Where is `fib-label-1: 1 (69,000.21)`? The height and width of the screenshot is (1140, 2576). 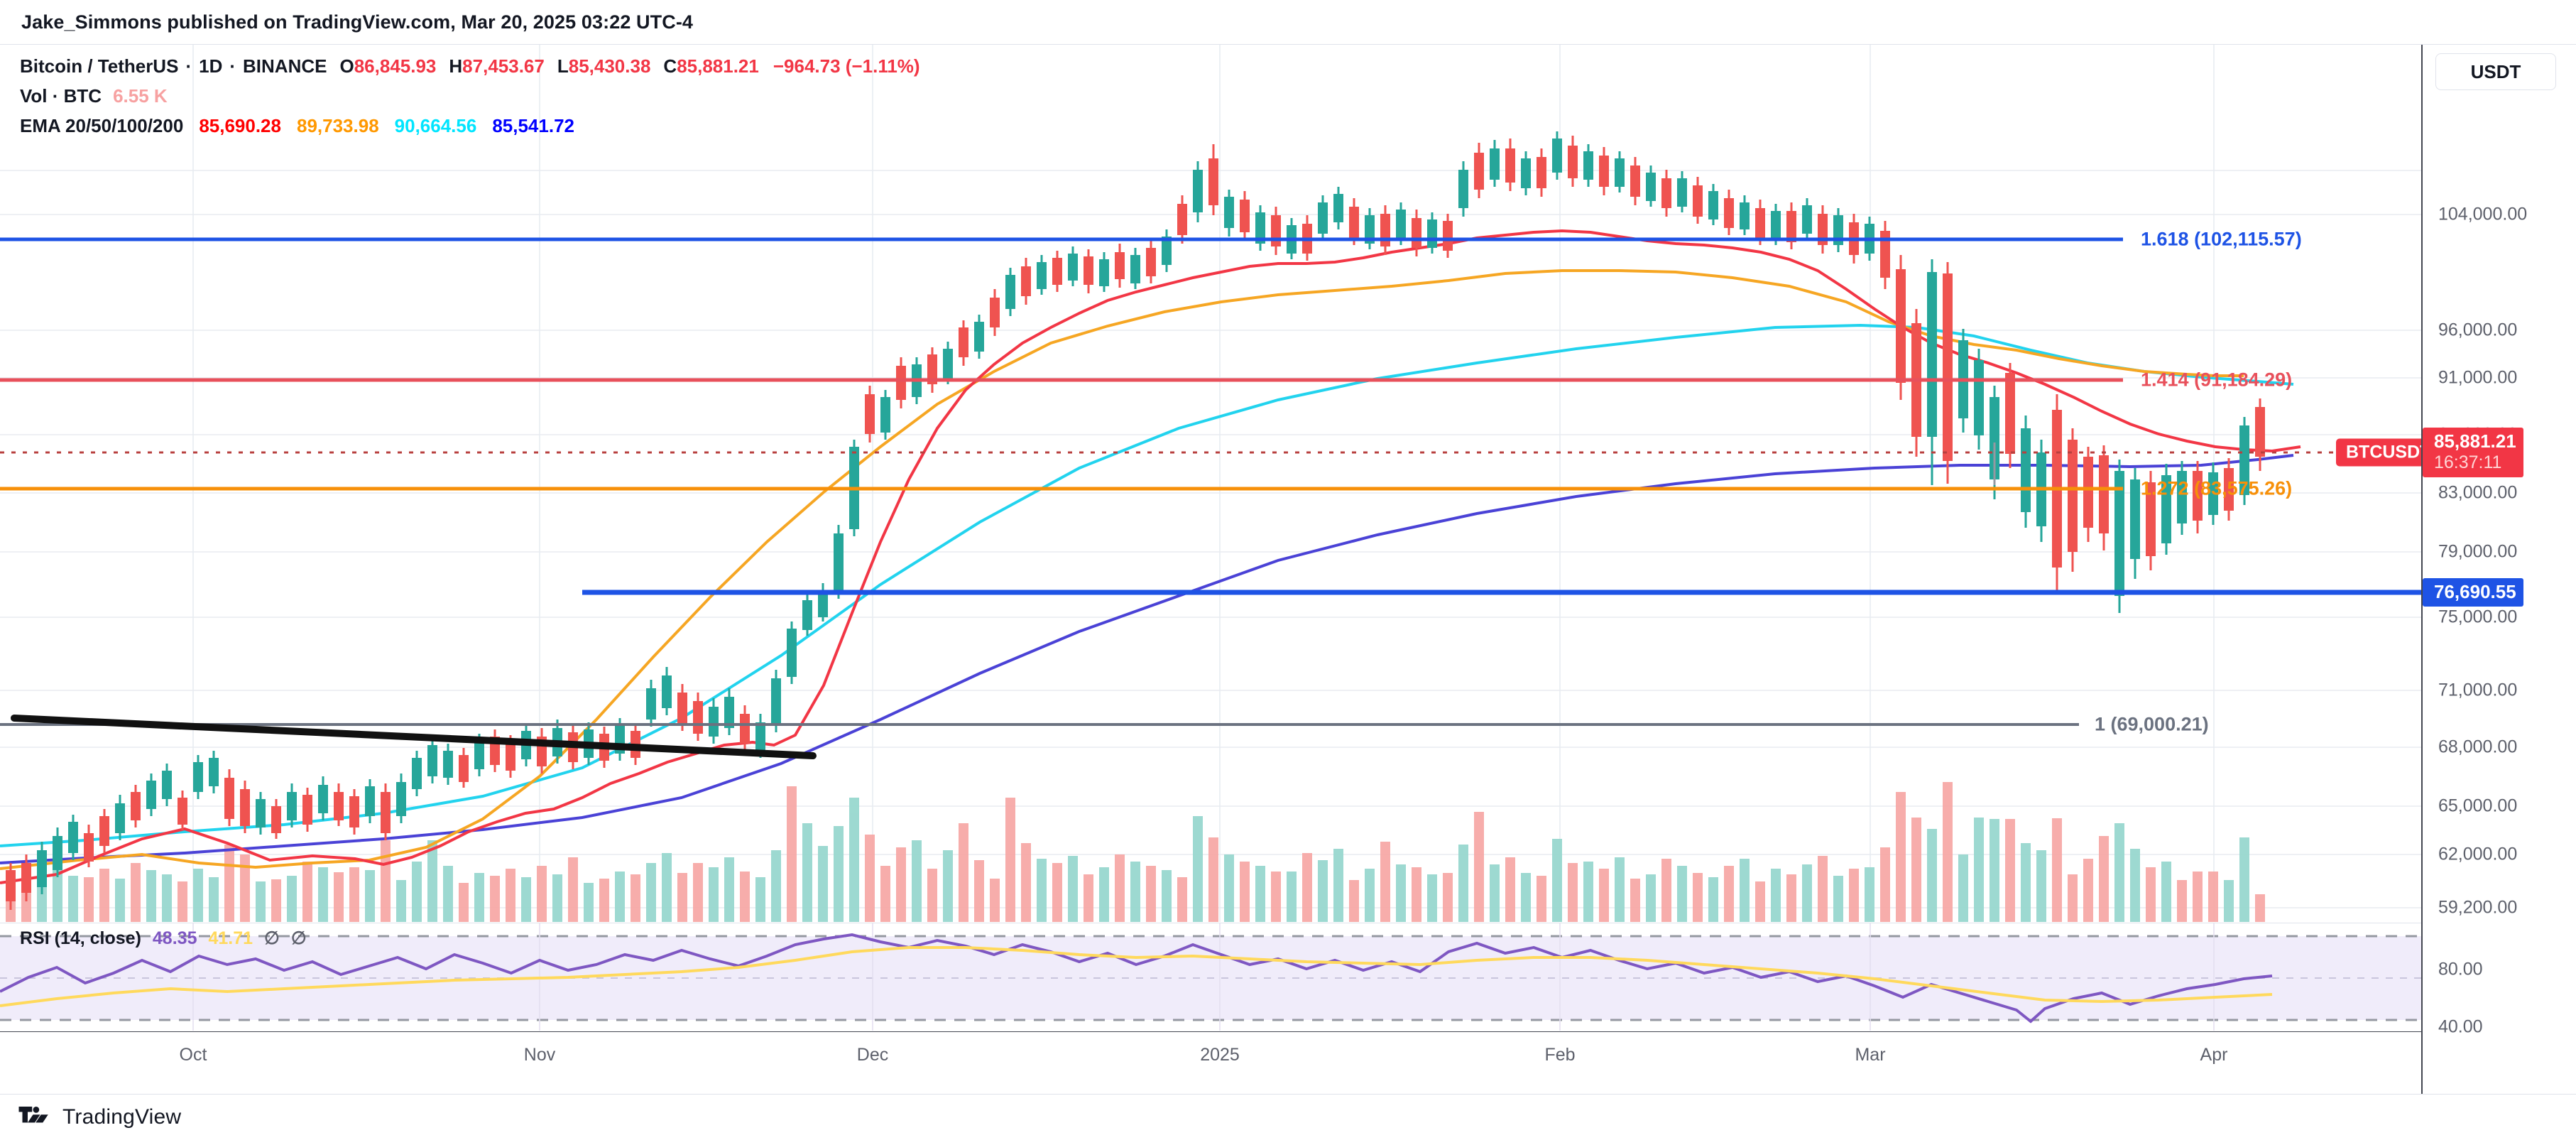
fib-label-1: 1 (69,000.21) is located at coordinates (2152, 724).